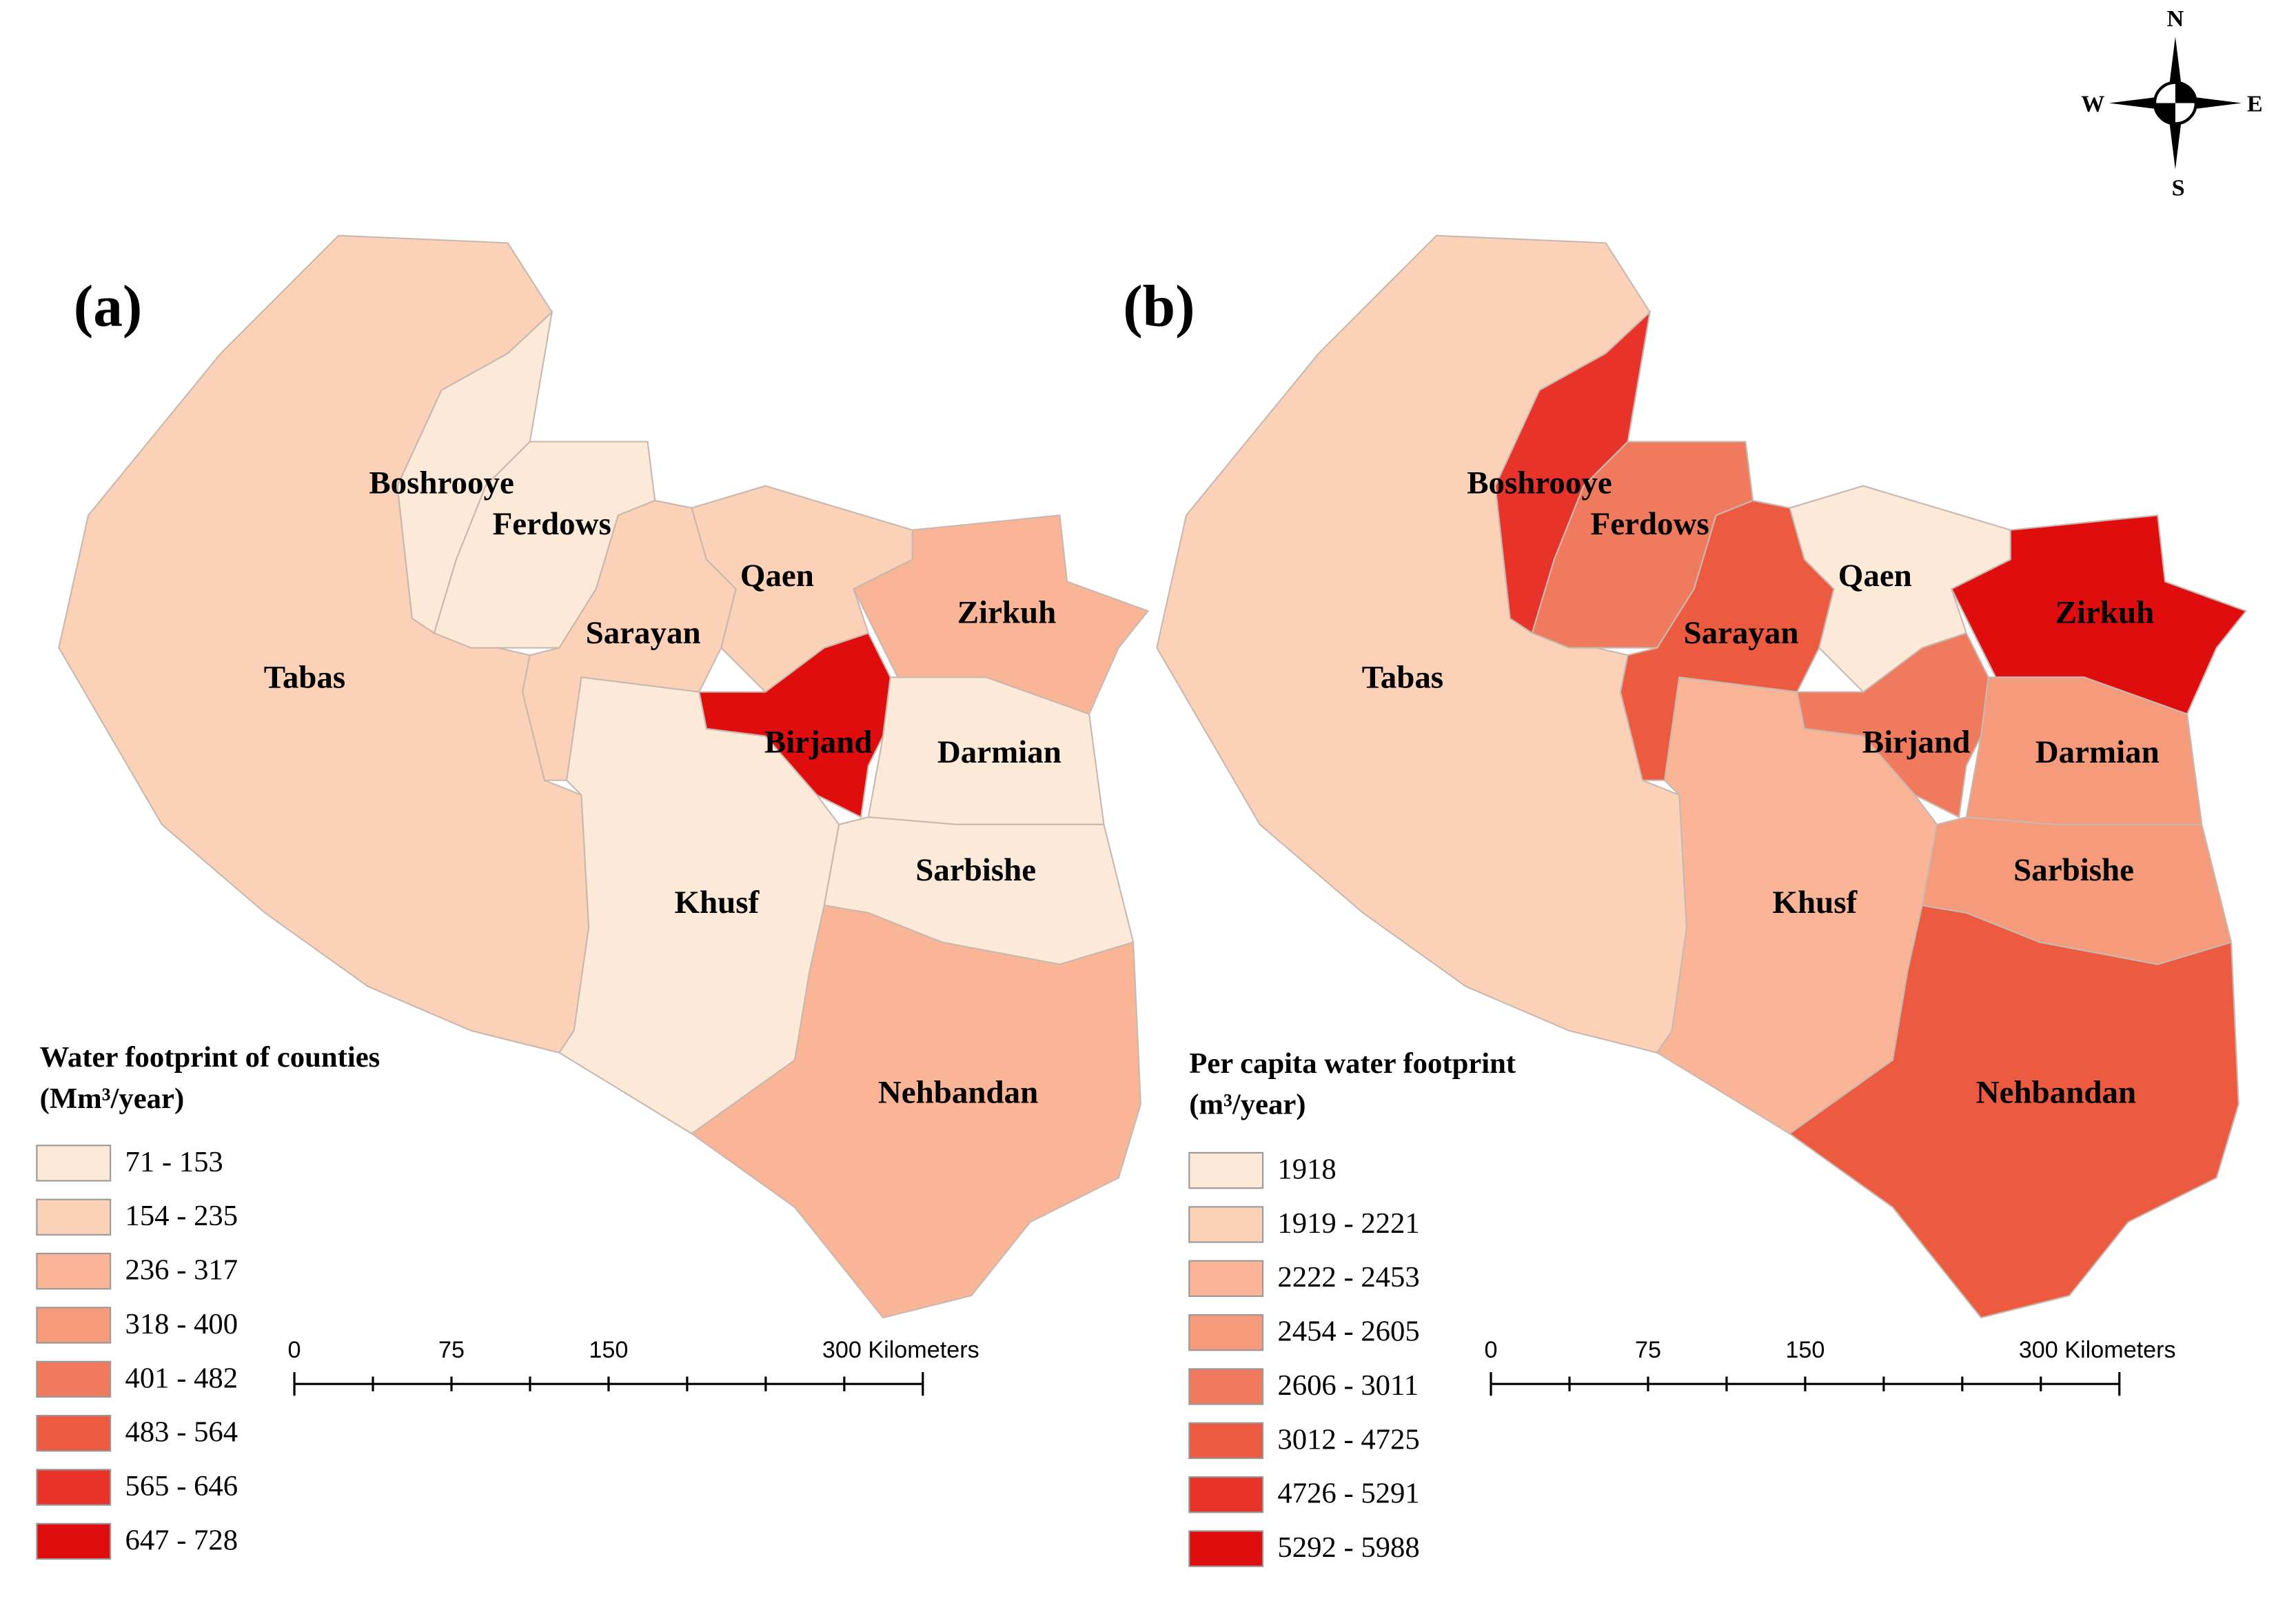 Image resolution: width=2296 pixels, height=1621 pixels. What do you see at coordinates (109, 306) in the screenshot?
I see `panel-label: (a)` at bounding box center [109, 306].